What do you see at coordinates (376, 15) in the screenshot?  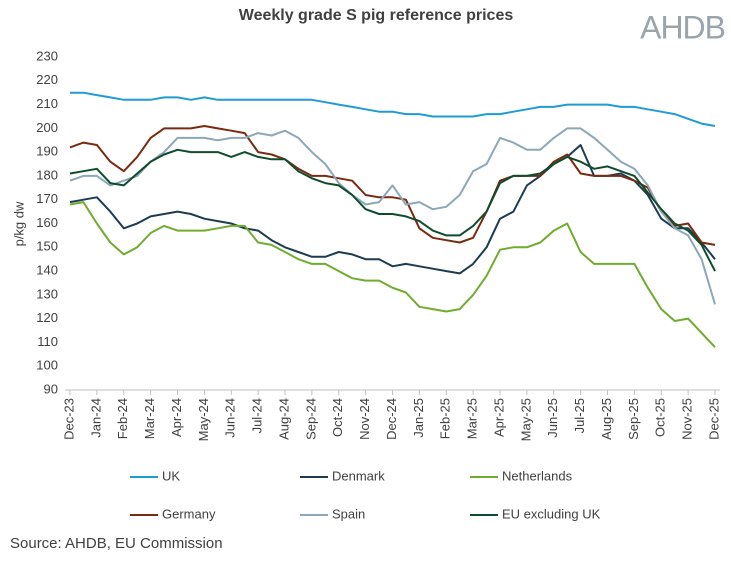 I see `chart-title: Weekly grade S pig reference prices` at bounding box center [376, 15].